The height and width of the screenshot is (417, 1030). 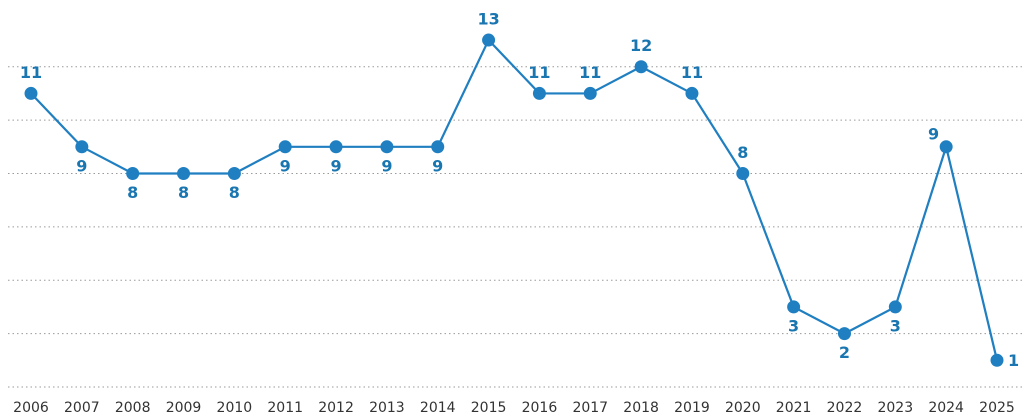 What do you see at coordinates (540, 408) in the screenshot?
I see `x-tick-label: 2016` at bounding box center [540, 408].